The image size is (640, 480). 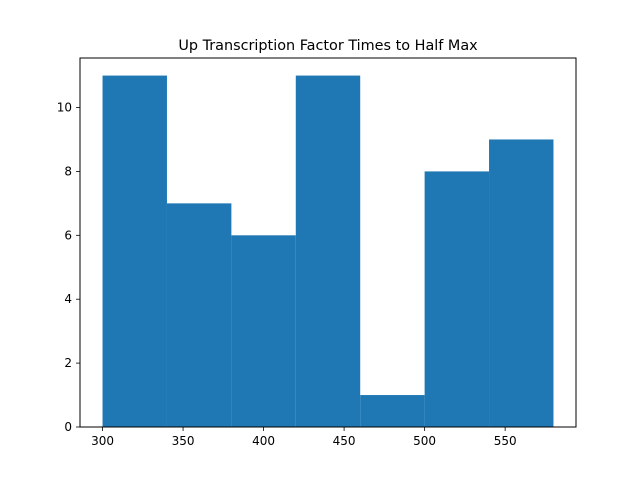 What do you see at coordinates (263, 441) in the screenshot?
I see `x-tick-label: 400` at bounding box center [263, 441].